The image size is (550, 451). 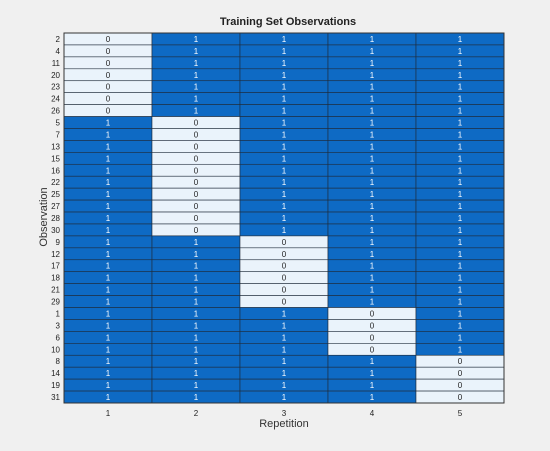 What do you see at coordinates (55, 75) in the screenshot?
I see `y-tick-label: 20` at bounding box center [55, 75].